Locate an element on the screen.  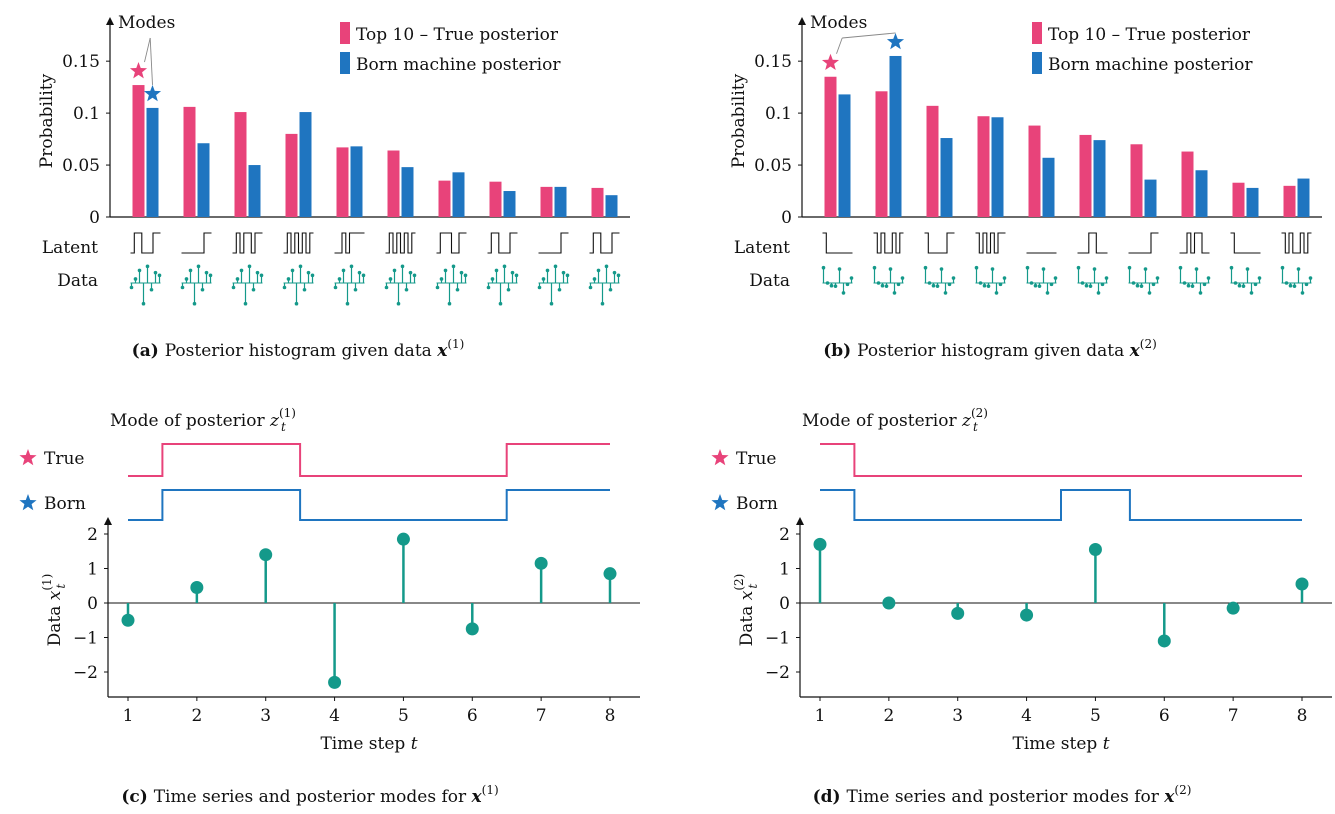
a-y-tick-label: 0.1 is located at coordinates (86, 114).